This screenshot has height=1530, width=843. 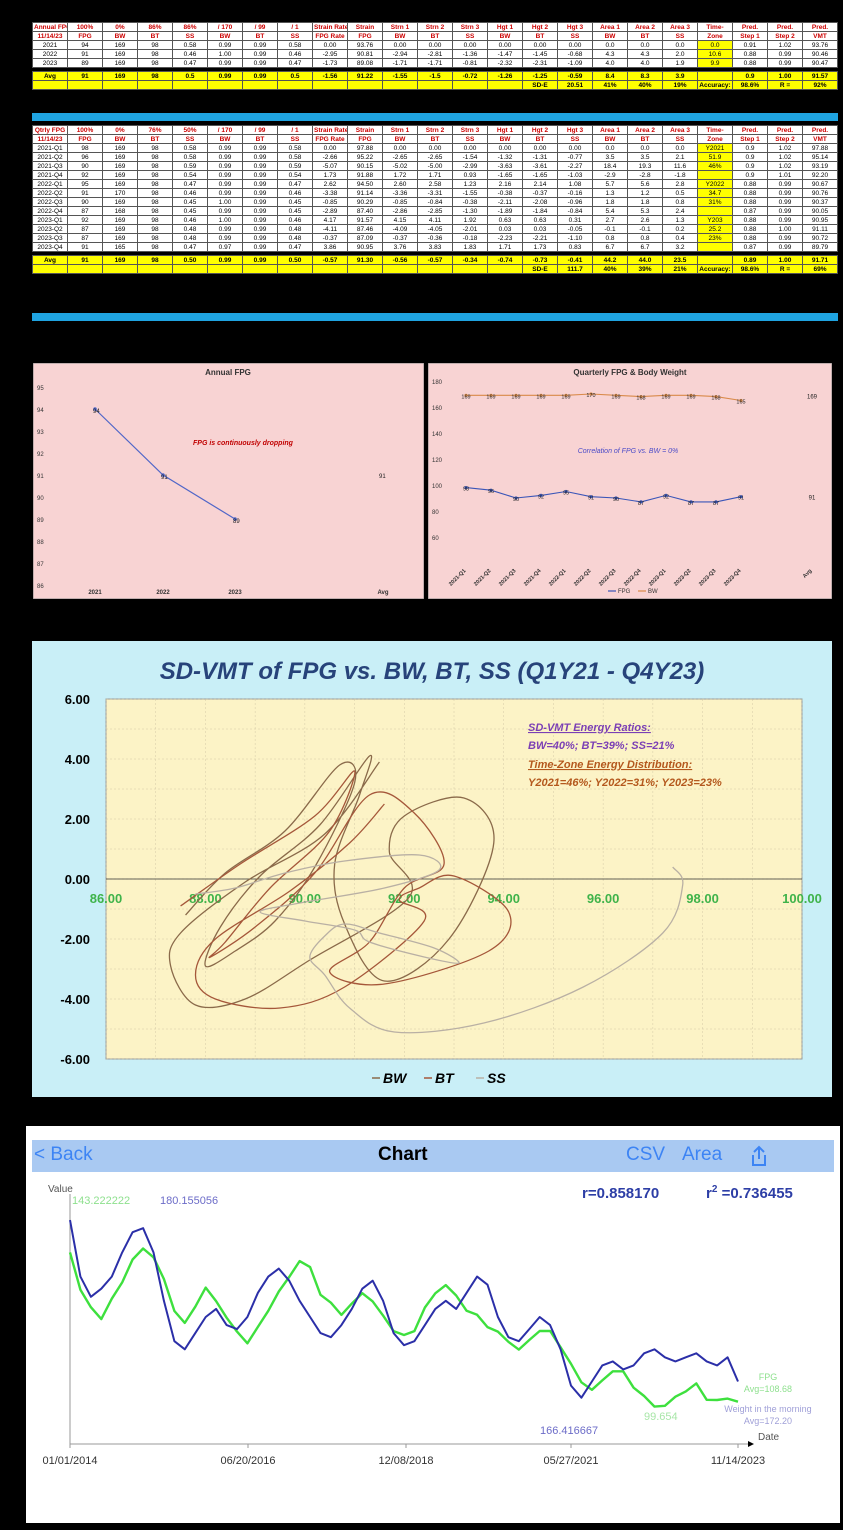 What do you see at coordinates (653, 592) in the screenshot?
I see `legend-label: BW` at bounding box center [653, 592].